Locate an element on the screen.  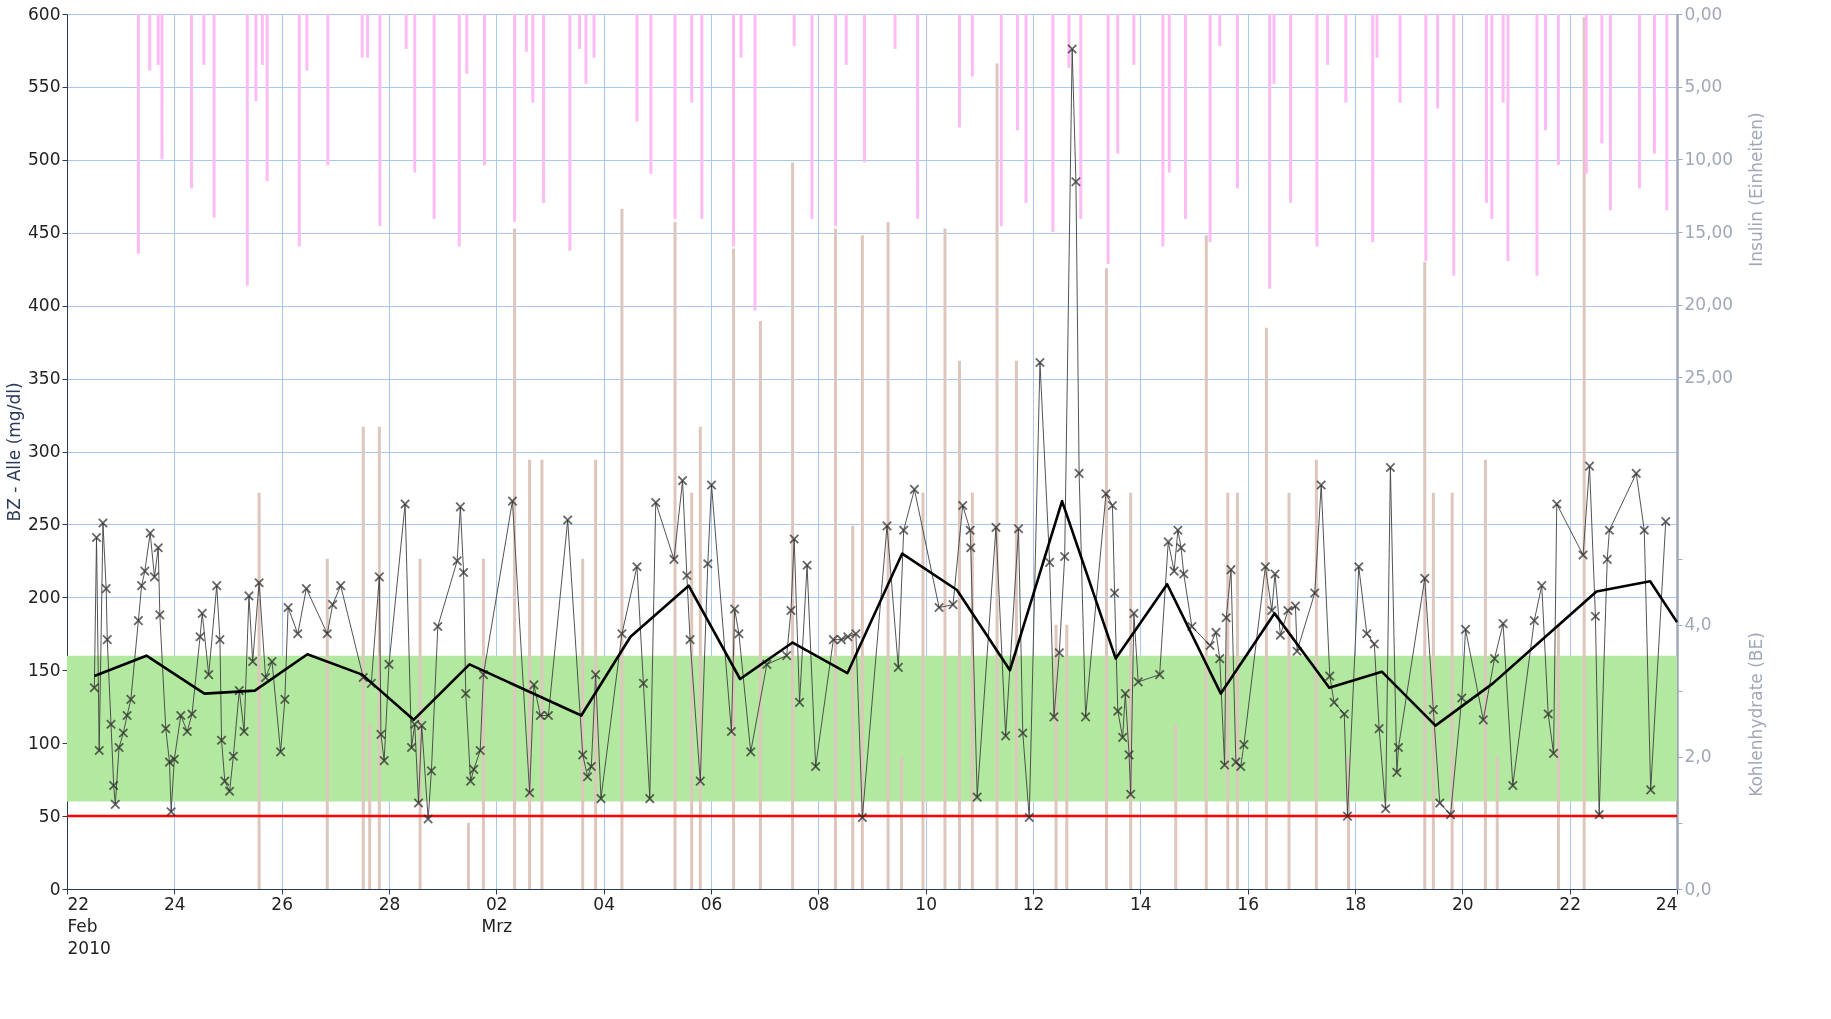
x-tick-label: 16 is located at coordinates (1248, 903).